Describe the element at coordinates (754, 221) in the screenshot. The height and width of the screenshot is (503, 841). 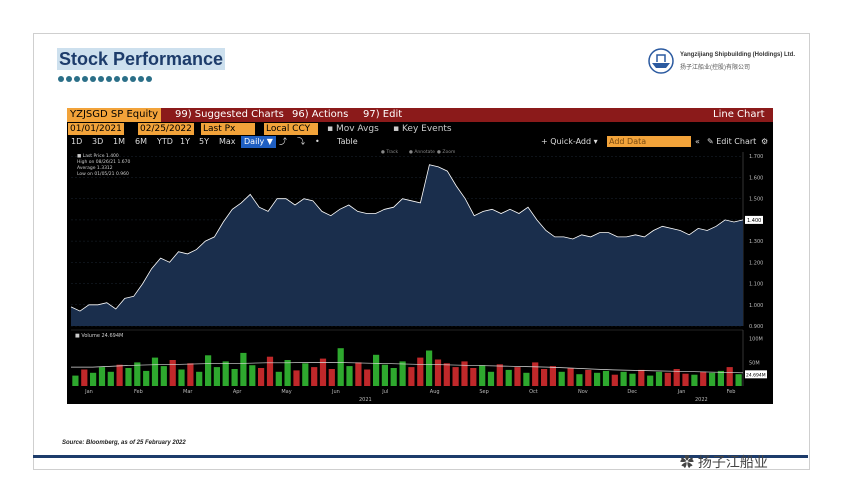
I see `last-price-tag: 1.400` at that location.